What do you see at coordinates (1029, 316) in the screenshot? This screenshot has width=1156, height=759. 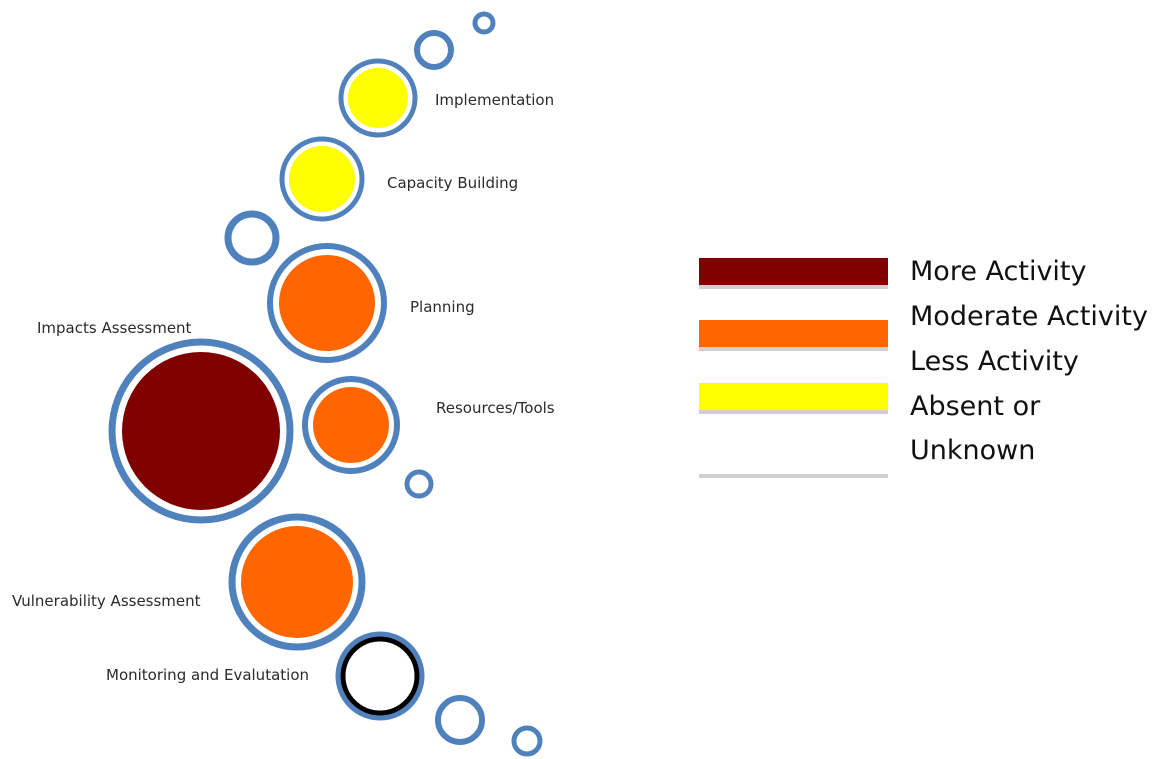 I see `legend-label-moderate: Moderate Activity` at bounding box center [1029, 316].